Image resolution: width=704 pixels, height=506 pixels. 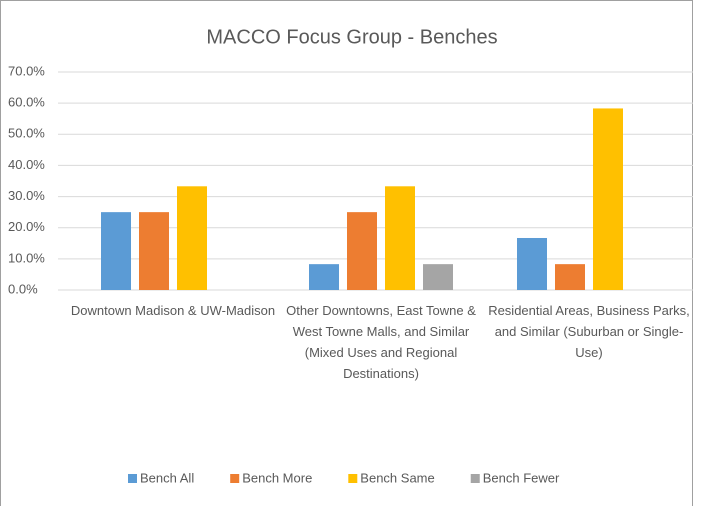 I want to click on chart-title: MACCO Focus Group - Benches, so click(x=351, y=37).